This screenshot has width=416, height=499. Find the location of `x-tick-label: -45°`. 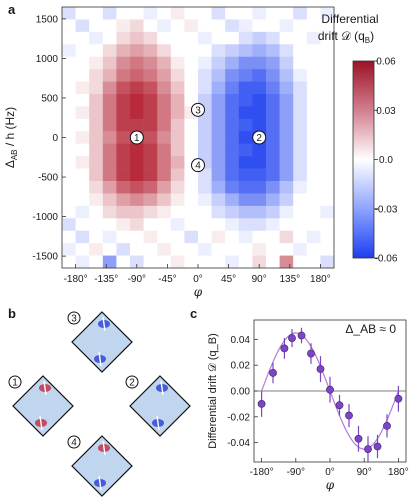

x-tick-label: -45° is located at coordinates (167, 279).